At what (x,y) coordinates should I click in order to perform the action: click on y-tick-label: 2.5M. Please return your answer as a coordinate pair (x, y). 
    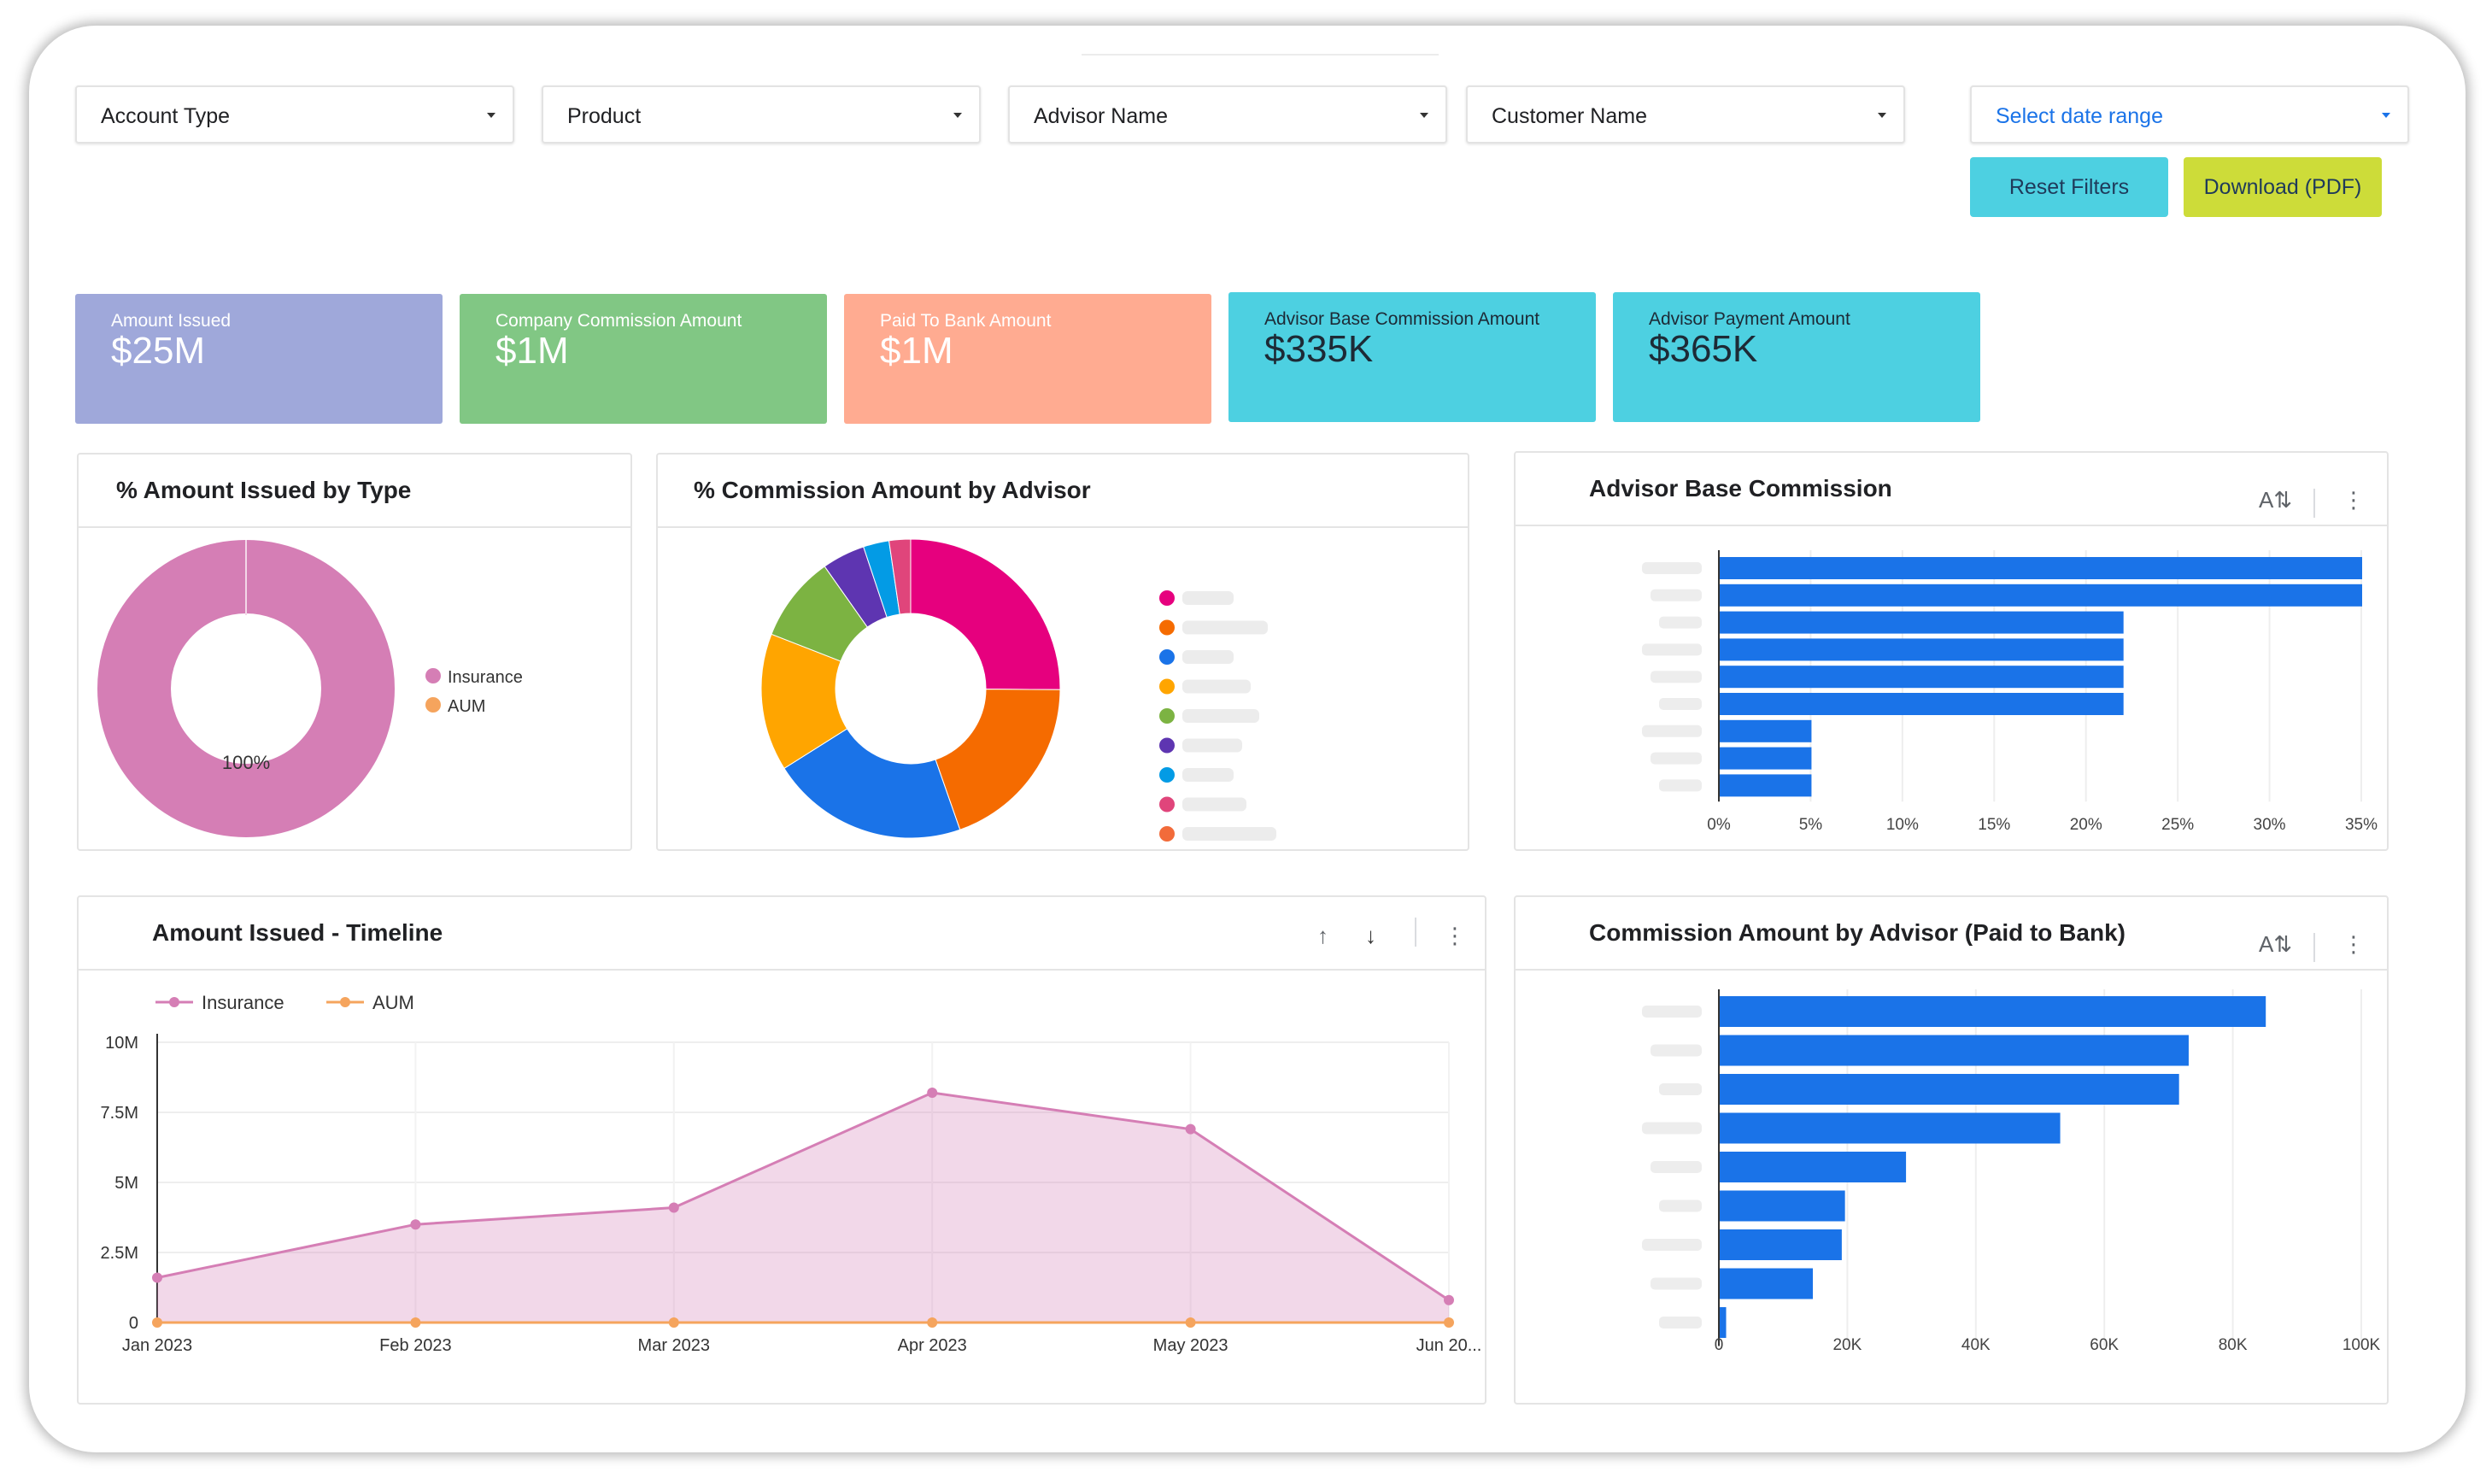
    Looking at the image, I should click on (119, 1253).